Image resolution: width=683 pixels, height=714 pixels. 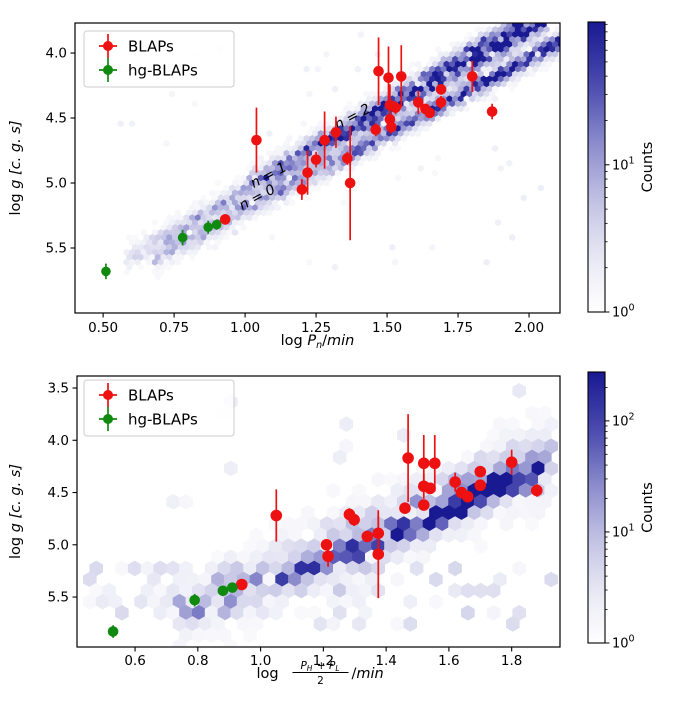 I want to click on x-tick-label: 1.4, so click(x=385, y=661).